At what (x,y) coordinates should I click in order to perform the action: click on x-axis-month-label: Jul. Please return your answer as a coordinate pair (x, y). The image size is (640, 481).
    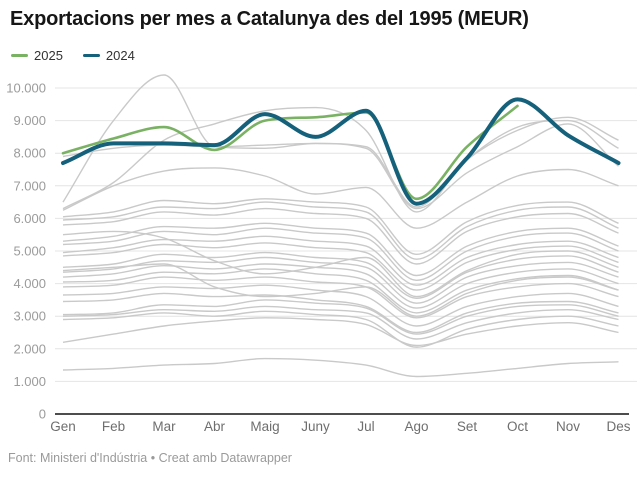
    Looking at the image, I should click on (365, 426).